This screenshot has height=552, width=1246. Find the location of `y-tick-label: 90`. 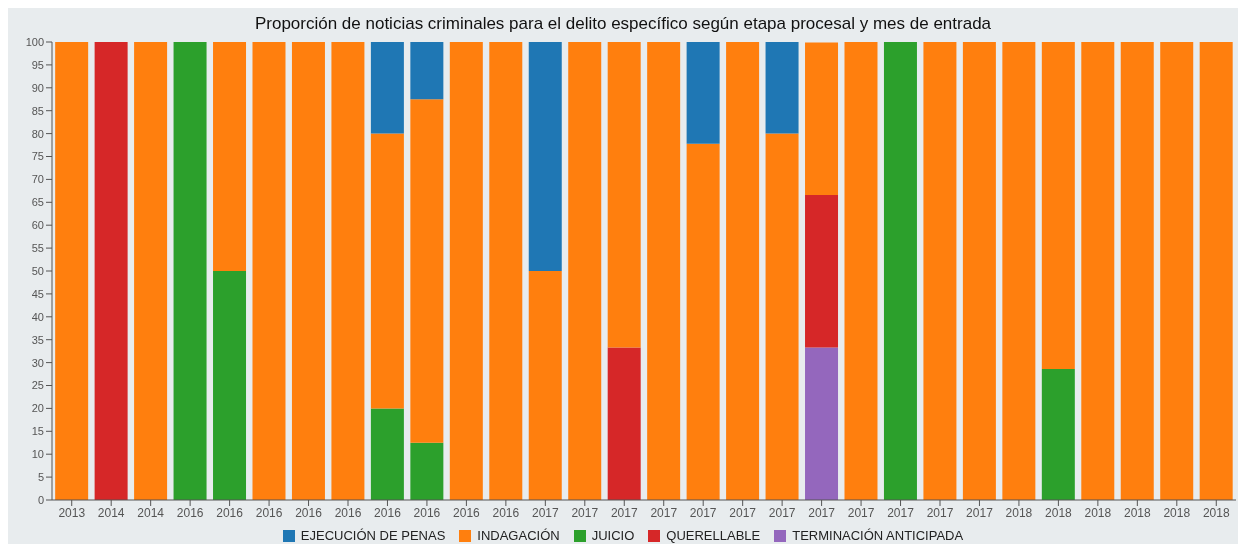

y-tick-label: 90 is located at coordinates (37, 87).